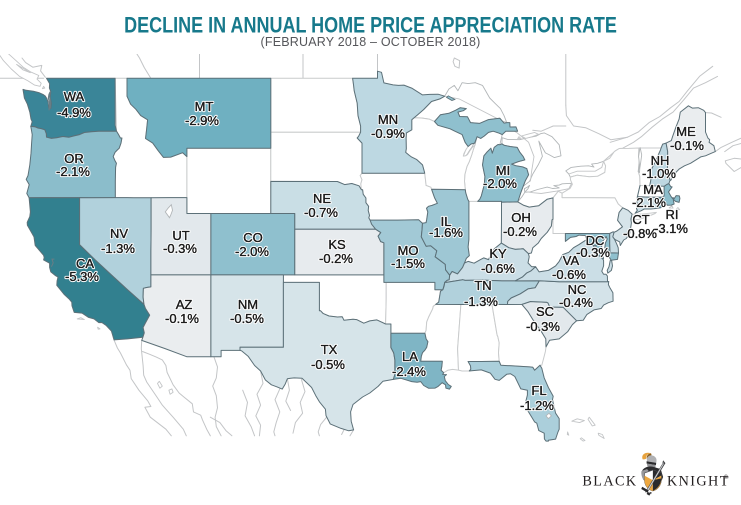 This screenshot has width=741, height=505. Describe the element at coordinates (74, 158) in the screenshot. I see `svg-text: OR` at that location.